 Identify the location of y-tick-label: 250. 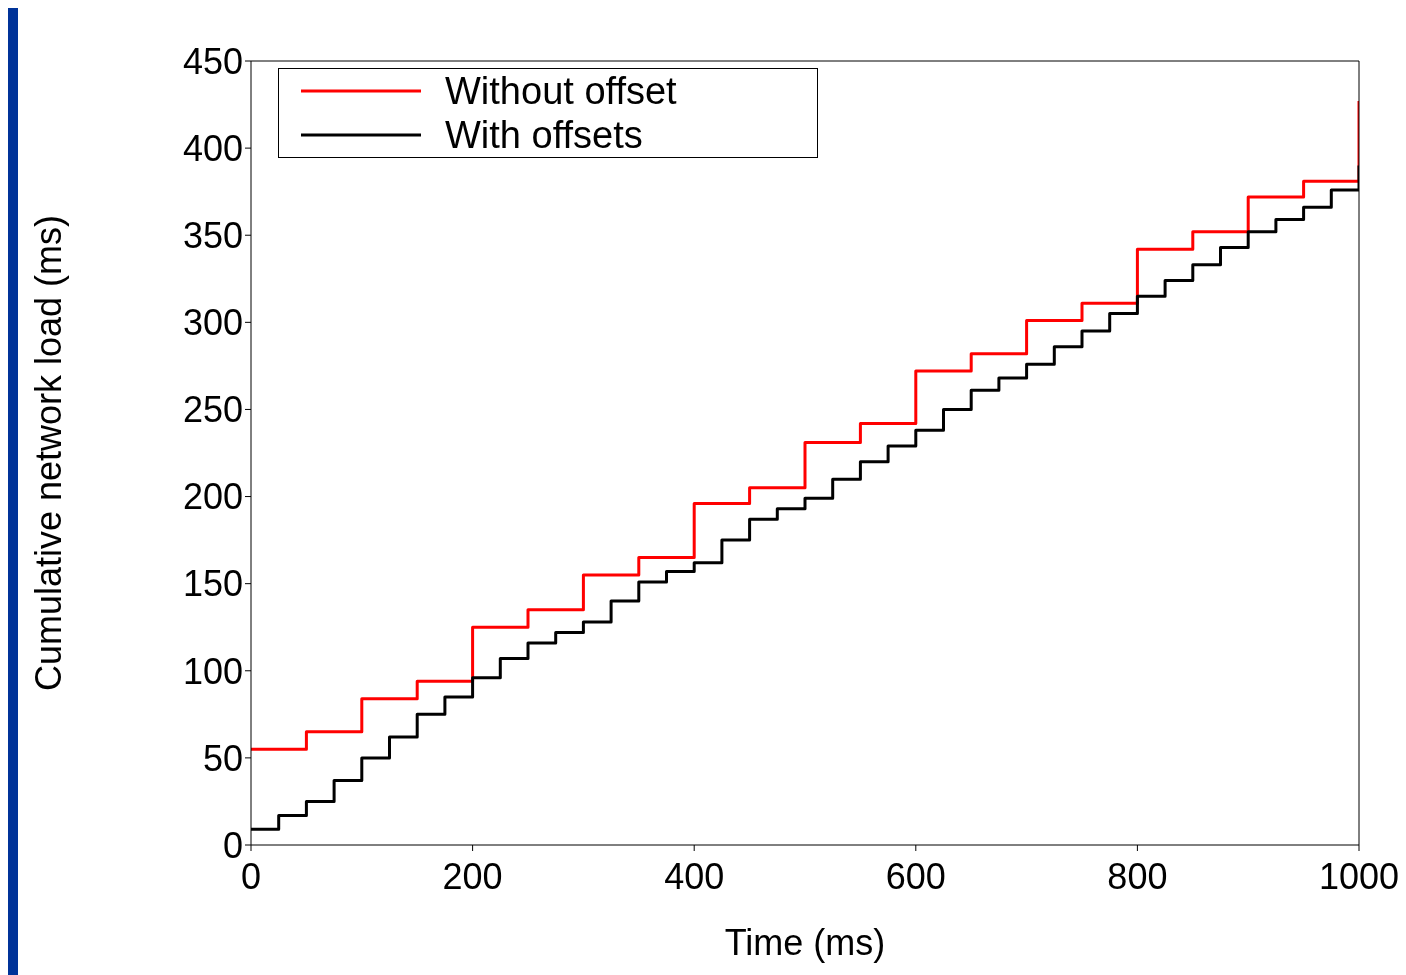
(212, 410).